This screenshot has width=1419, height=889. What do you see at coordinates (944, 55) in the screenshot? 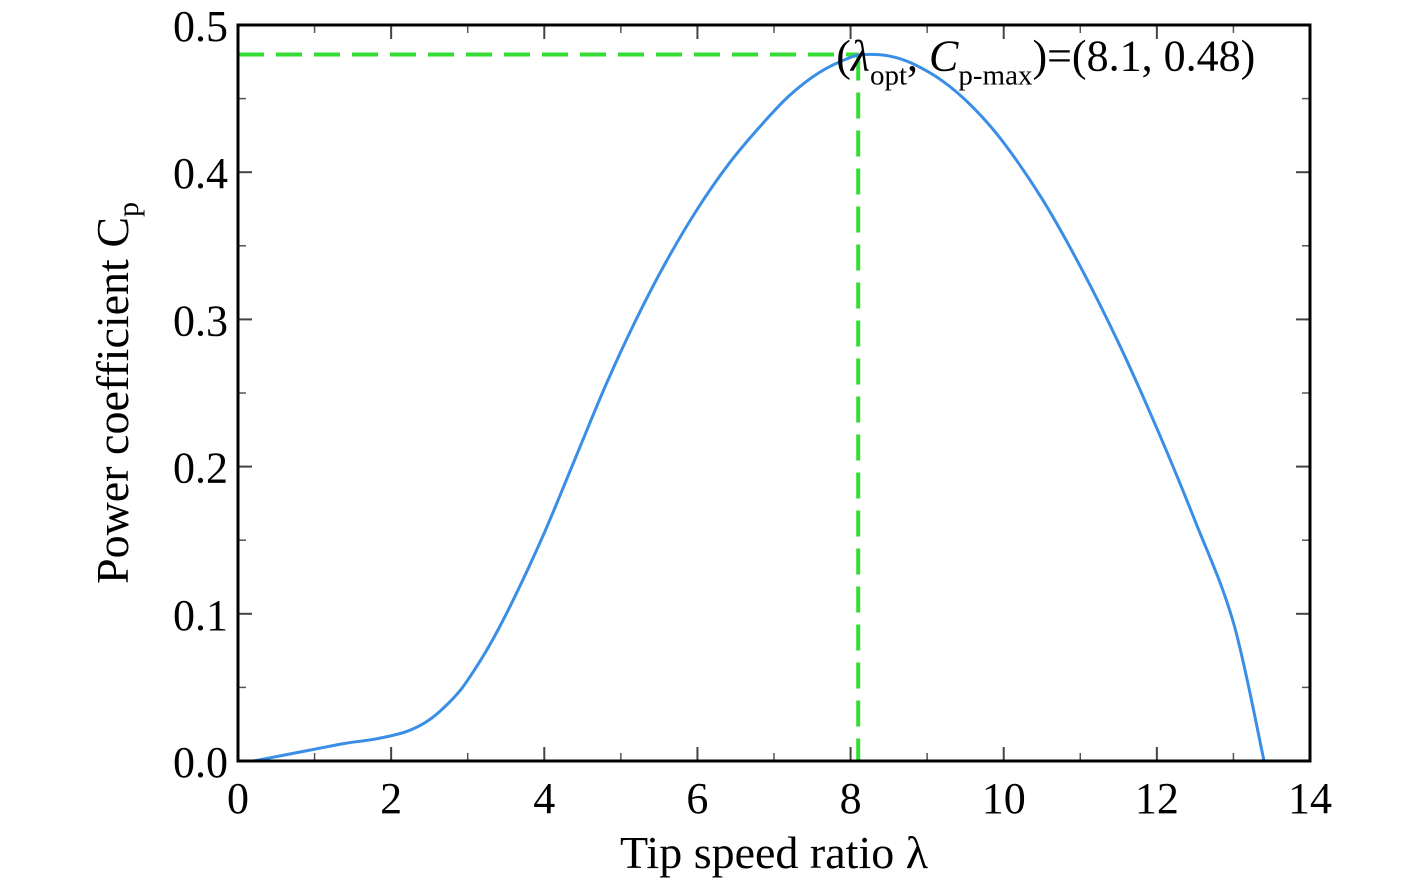
I see `annotation-c: C` at bounding box center [944, 55].